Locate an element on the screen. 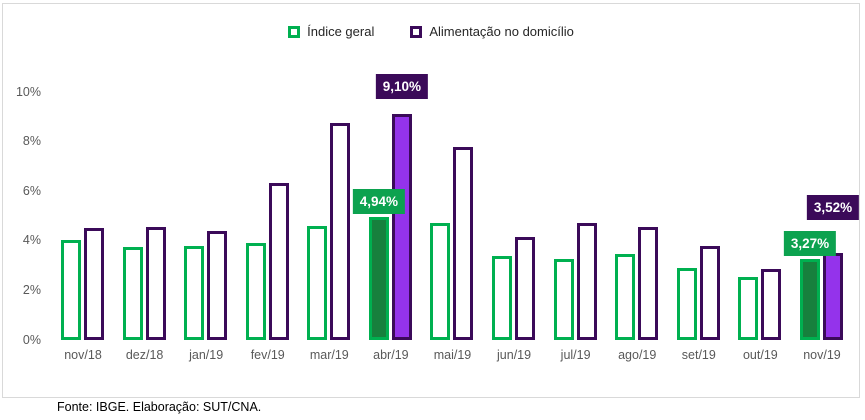  y-axis-tick-label: 0% is located at coordinates (31, 339).